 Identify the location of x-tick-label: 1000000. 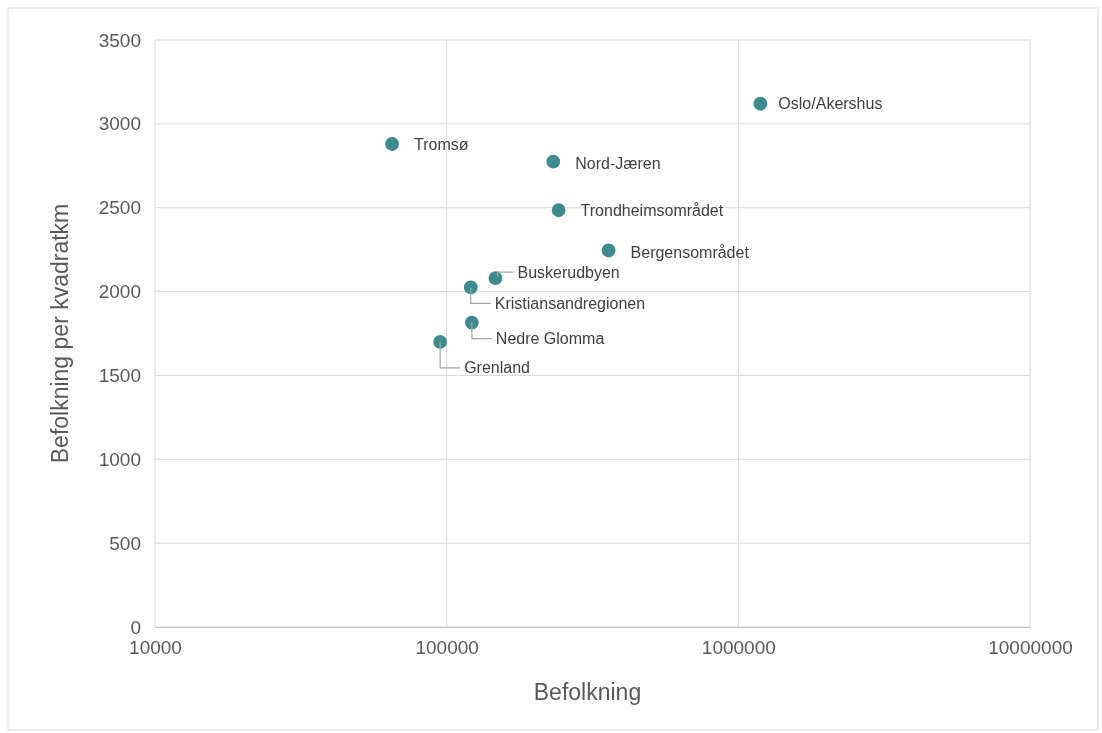
(738, 648).